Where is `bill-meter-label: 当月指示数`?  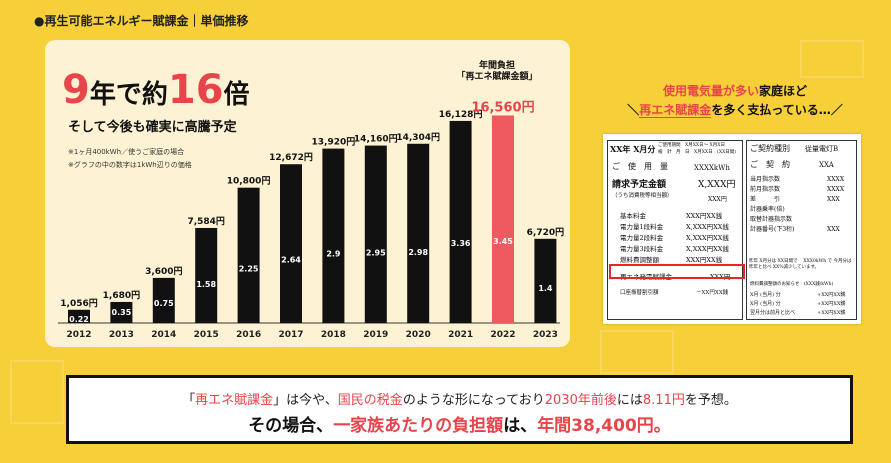 bill-meter-label: 当月指示数 is located at coordinates (765, 179).